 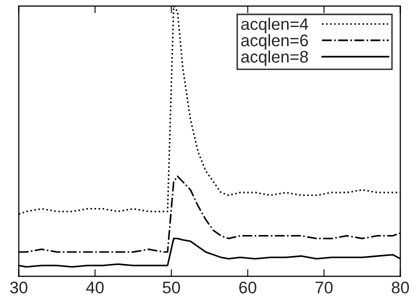 I want to click on legend-label: acqlen=6, so click(x=274, y=42).